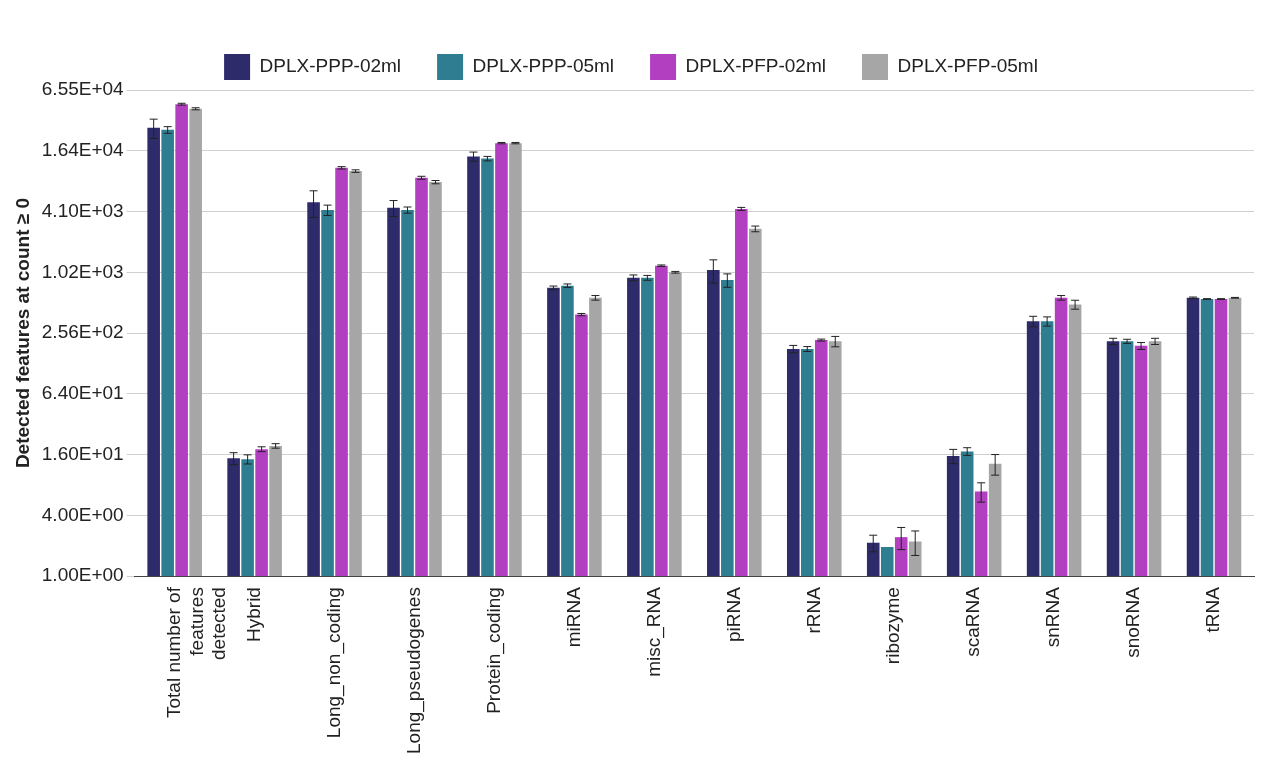 Image resolution: width=1272 pixels, height=765 pixels. What do you see at coordinates (733, 614) in the screenshot?
I see `x-tick-label: piRNA` at bounding box center [733, 614].